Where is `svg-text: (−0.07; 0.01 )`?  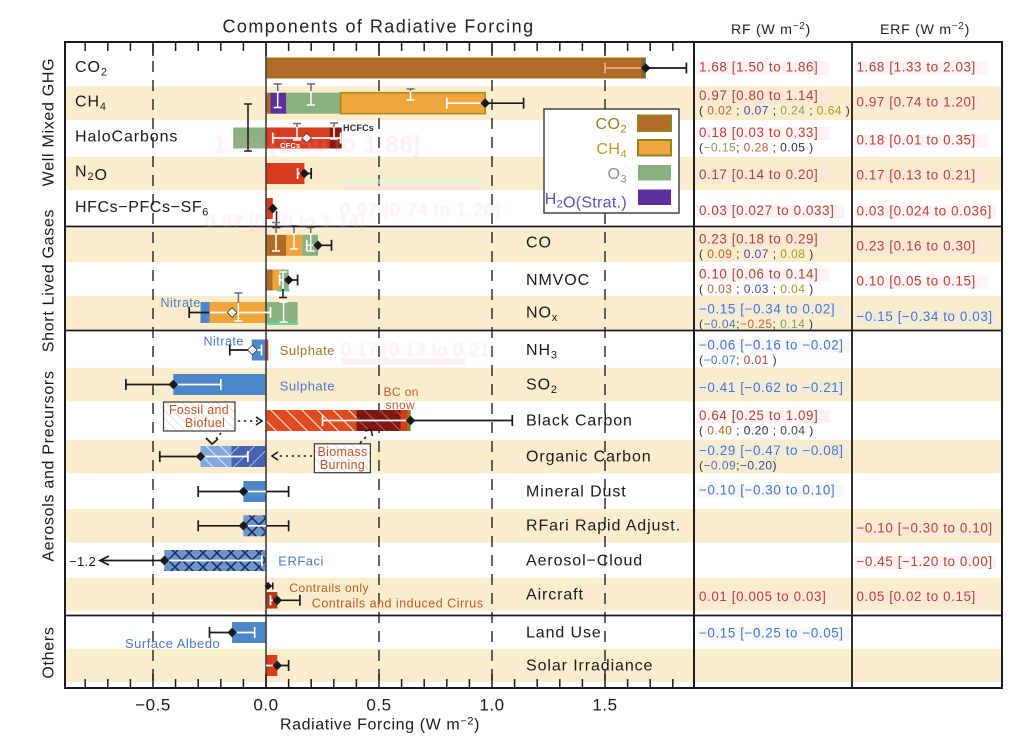 svg-text: (−0.07; 0.01 ) is located at coordinates (738, 360).